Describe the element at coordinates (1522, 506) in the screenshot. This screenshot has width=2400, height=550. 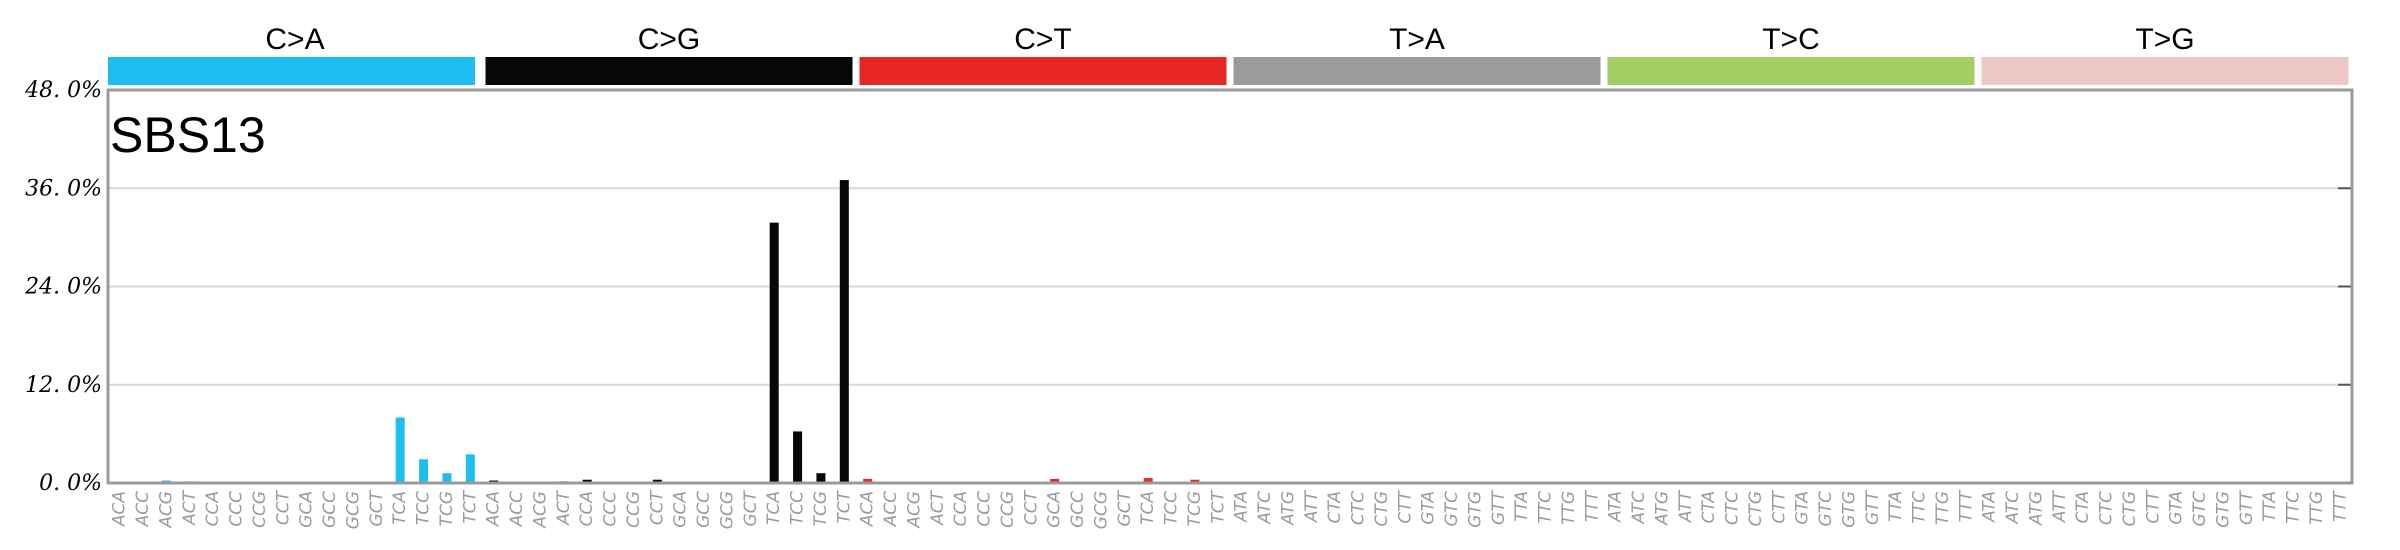
I see `x-tick-label: TTA` at that location.